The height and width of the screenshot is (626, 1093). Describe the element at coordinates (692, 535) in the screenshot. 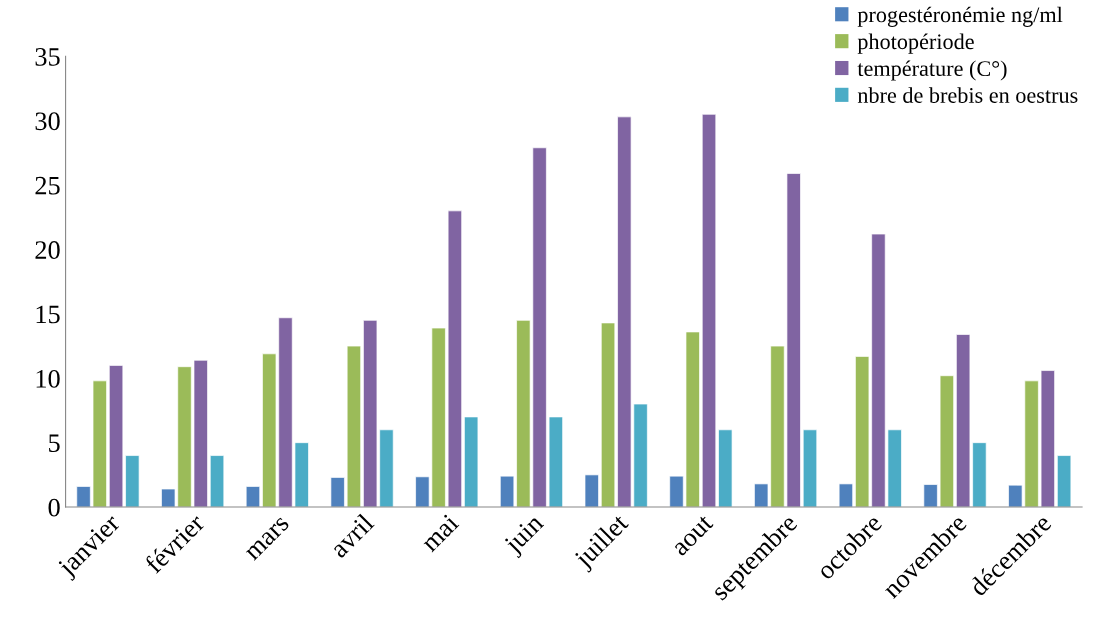

I see `x-tick-label: aout` at that location.